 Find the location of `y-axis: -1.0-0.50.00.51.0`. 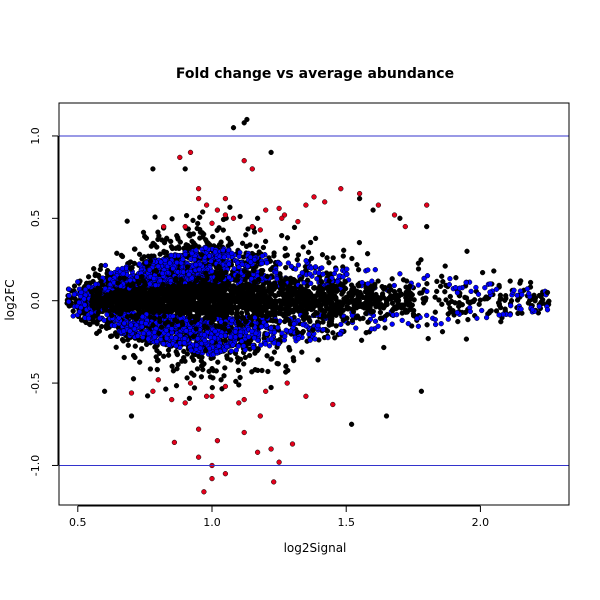

y-axis: -1.0-0.50.00.51.0 is located at coordinates (44, 301).